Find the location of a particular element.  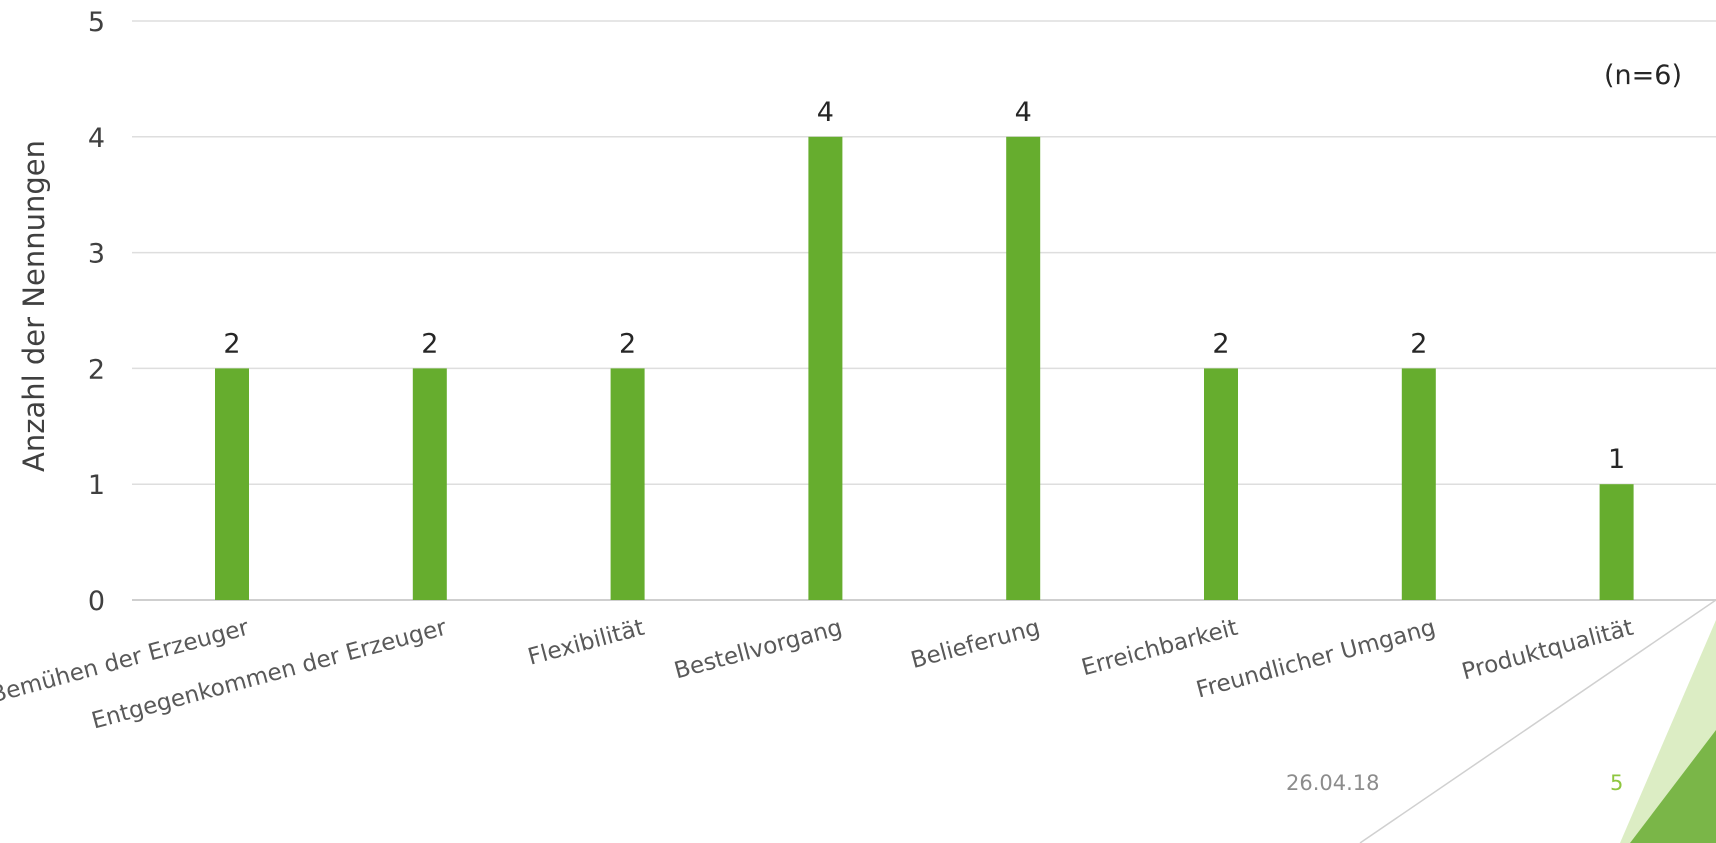

y-tick-label: 3 is located at coordinates (96, 254).